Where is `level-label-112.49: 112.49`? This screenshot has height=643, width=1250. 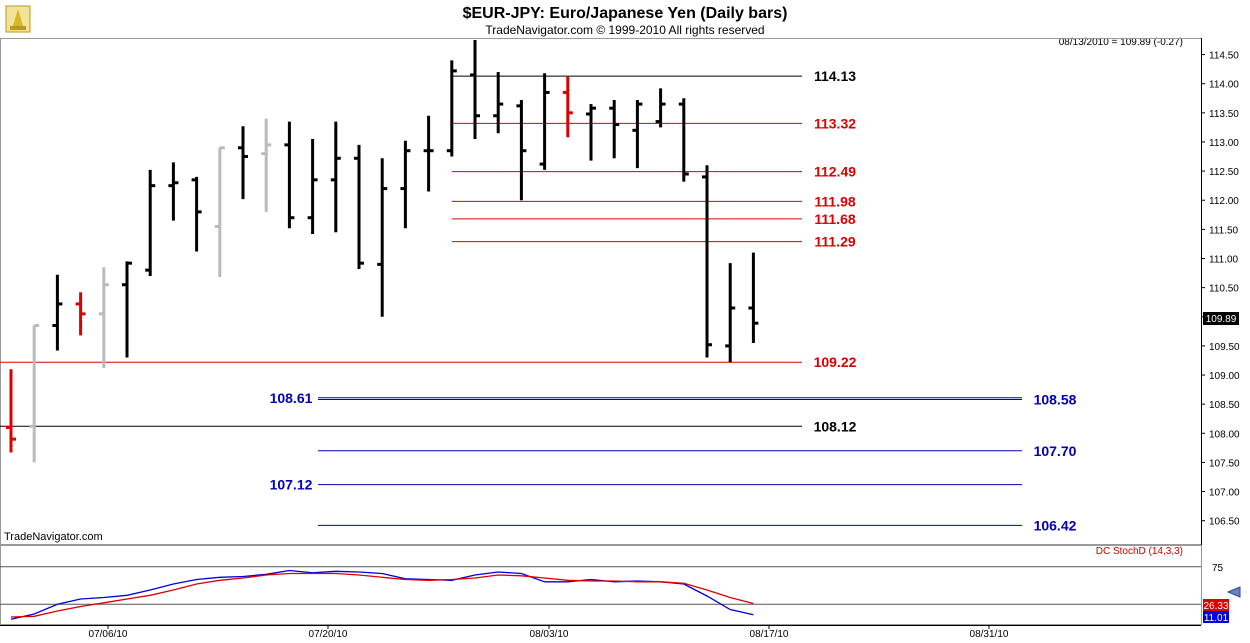 level-label-112.49: 112.49 is located at coordinates (835, 172).